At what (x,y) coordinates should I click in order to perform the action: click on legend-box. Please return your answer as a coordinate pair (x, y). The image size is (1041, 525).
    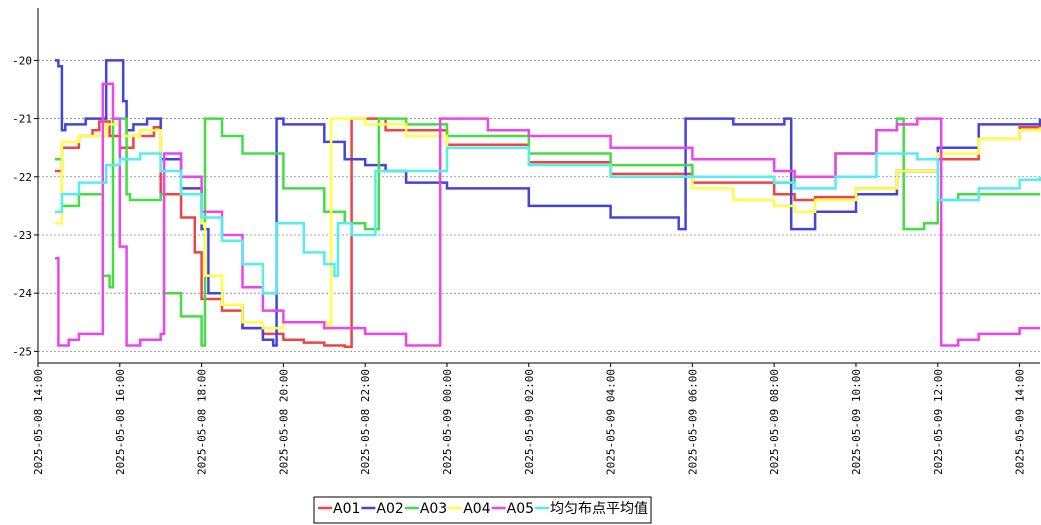
    Looking at the image, I should click on (482, 510).